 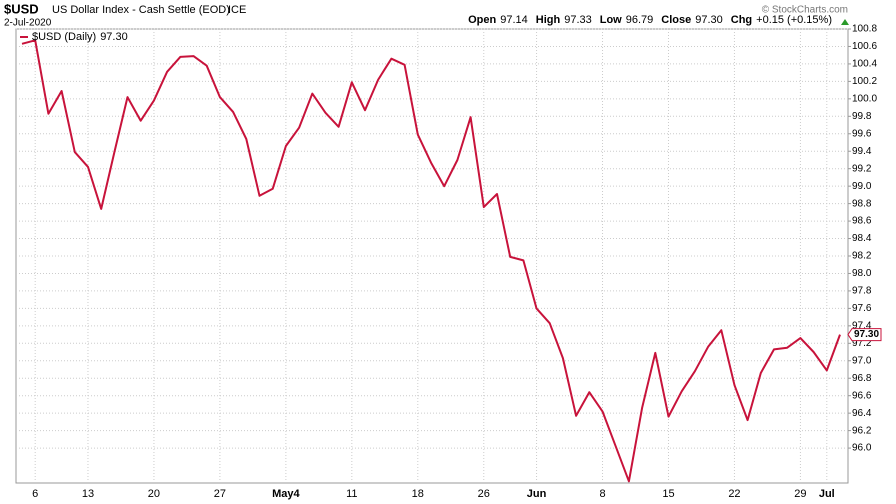 I want to click on x-tick-label: 6, so click(x=35, y=494).